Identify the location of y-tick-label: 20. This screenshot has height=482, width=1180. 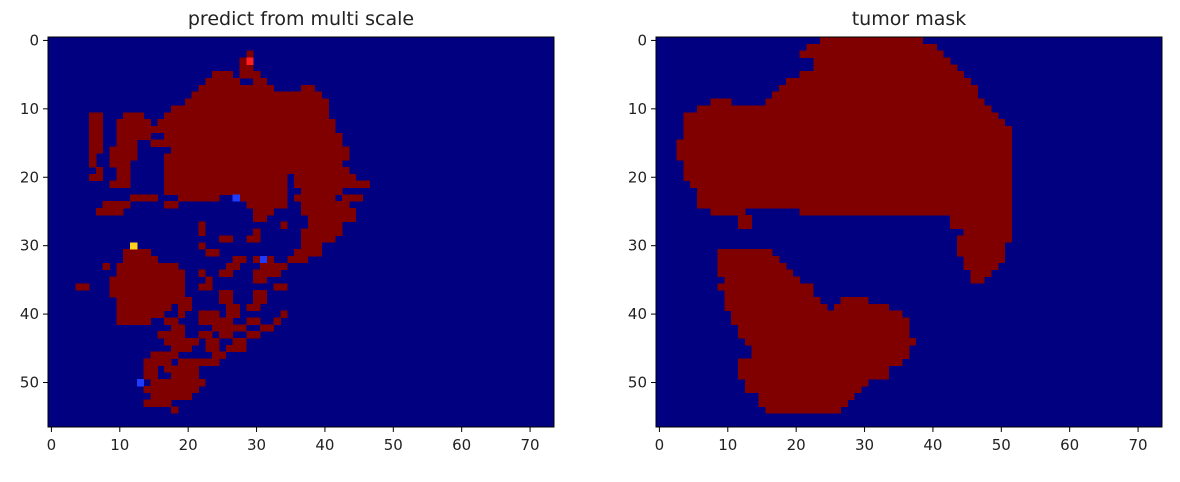
(29, 177).